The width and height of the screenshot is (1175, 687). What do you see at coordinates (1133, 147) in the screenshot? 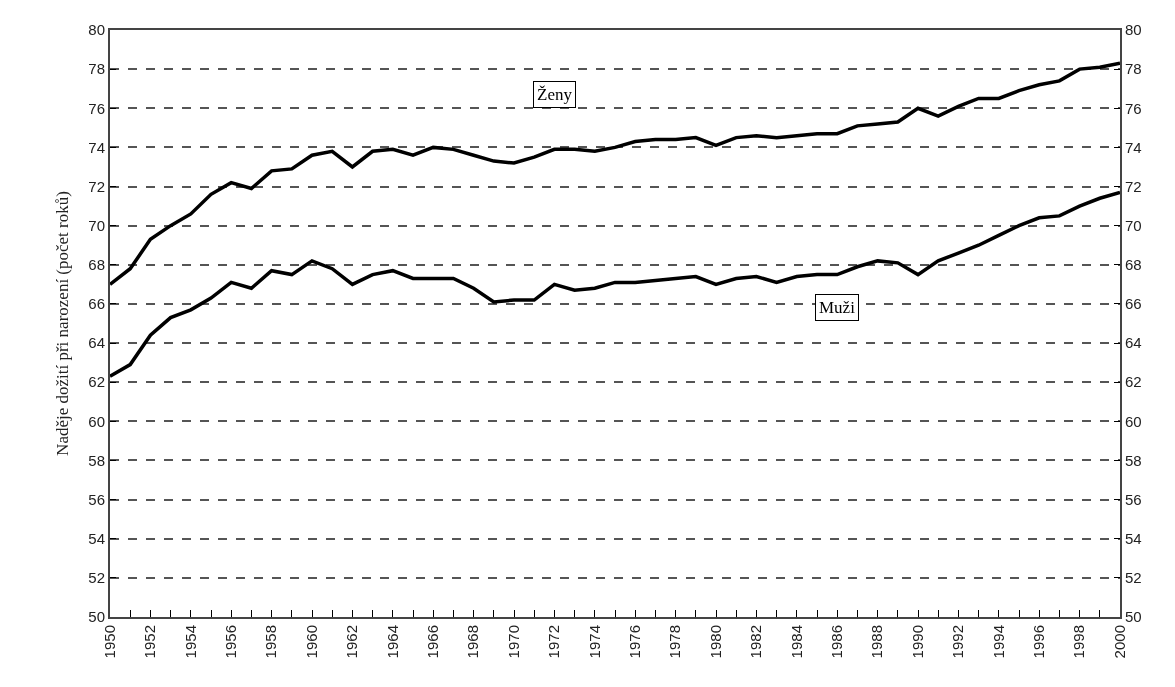
I see `y2-tick-label: 74` at bounding box center [1133, 147].